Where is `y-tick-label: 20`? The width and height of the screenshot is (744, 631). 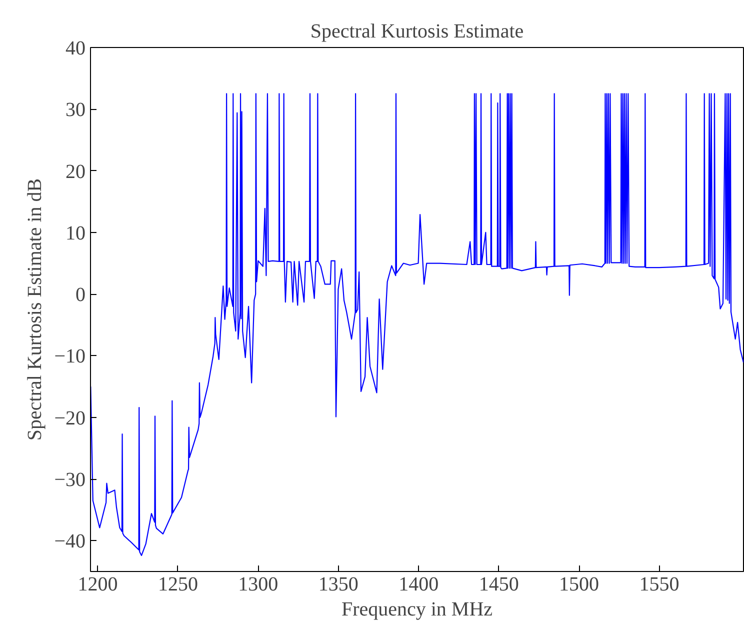 y-tick-label: 20 is located at coordinates (76, 171).